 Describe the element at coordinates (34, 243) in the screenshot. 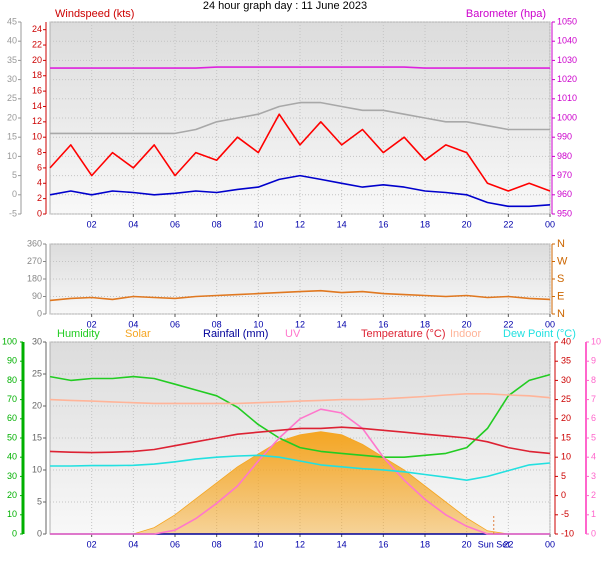

I see `y-tick-label: 360` at that location.